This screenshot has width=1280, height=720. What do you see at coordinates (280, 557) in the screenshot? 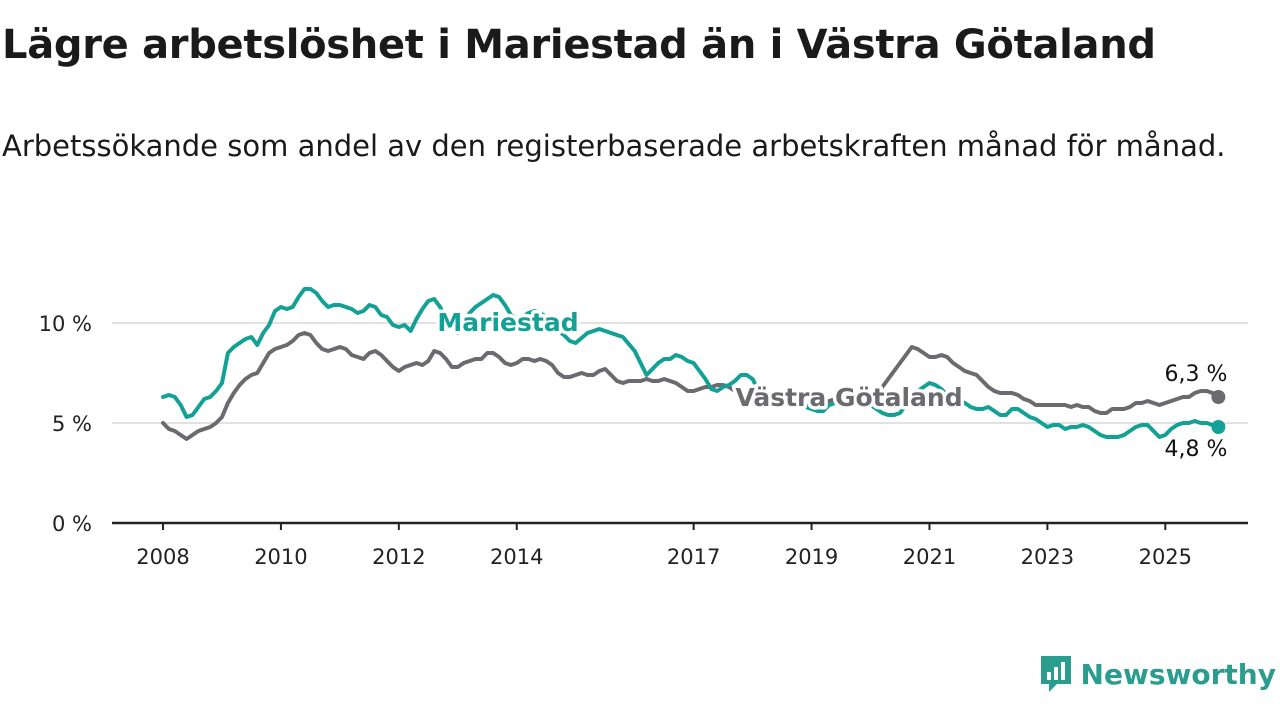
I see `x-tick-label: 2010` at bounding box center [280, 557].